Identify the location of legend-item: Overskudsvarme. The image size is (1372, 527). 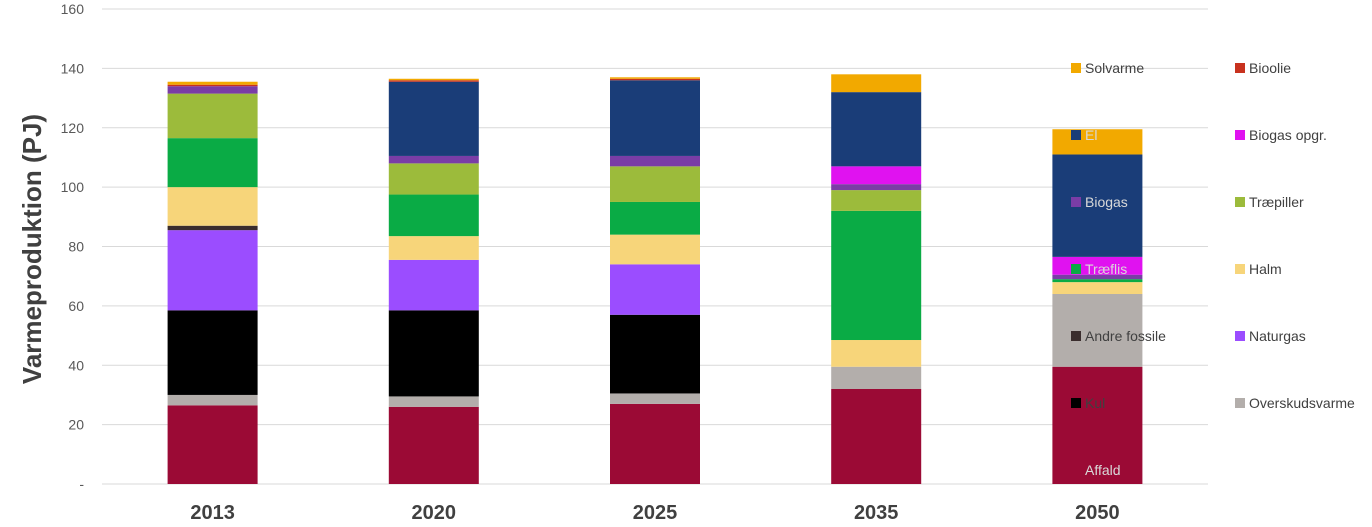
(1295, 403).